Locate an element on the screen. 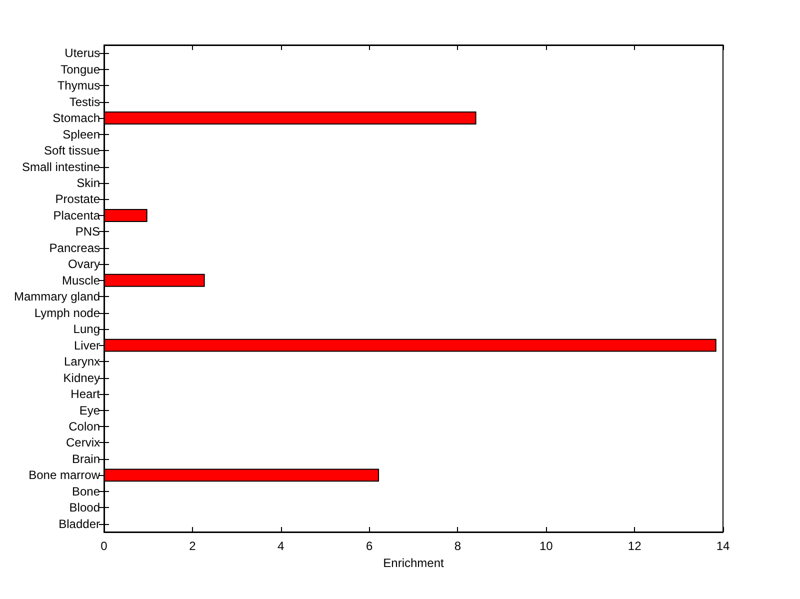 This screenshot has width=800, height=599. x-axis-title: Enrichment is located at coordinates (414, 563).